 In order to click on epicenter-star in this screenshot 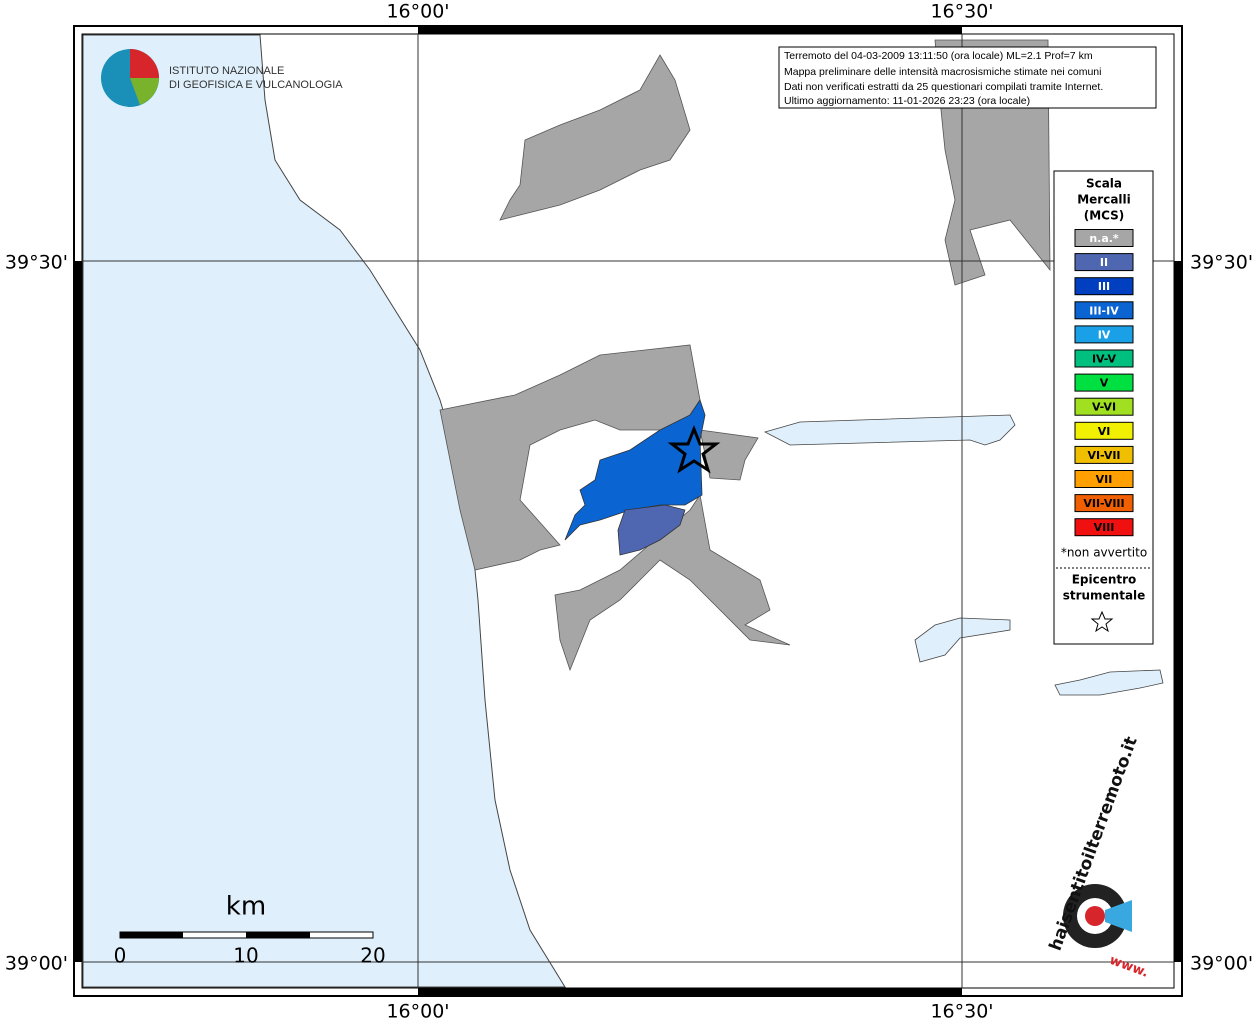, I will do `click(694, 449)`.